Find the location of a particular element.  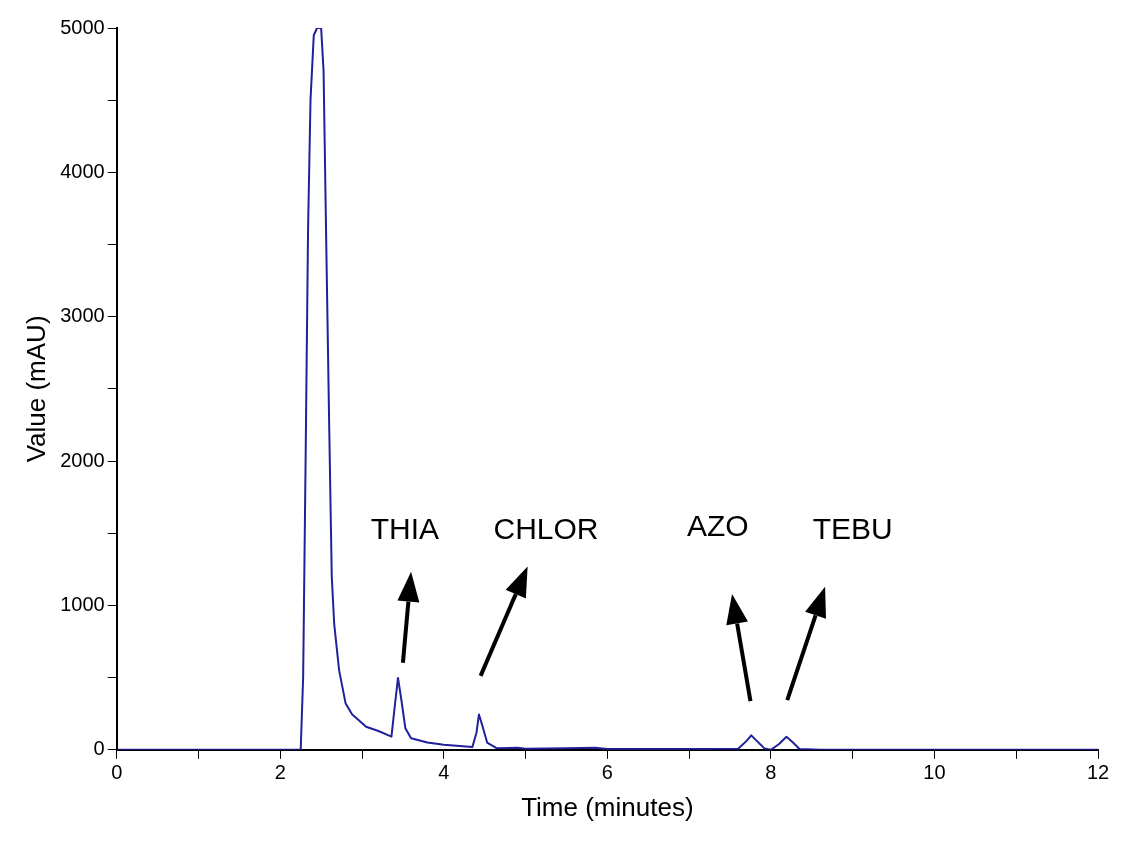

annotation: AZO is located at coordinates (717, 526).